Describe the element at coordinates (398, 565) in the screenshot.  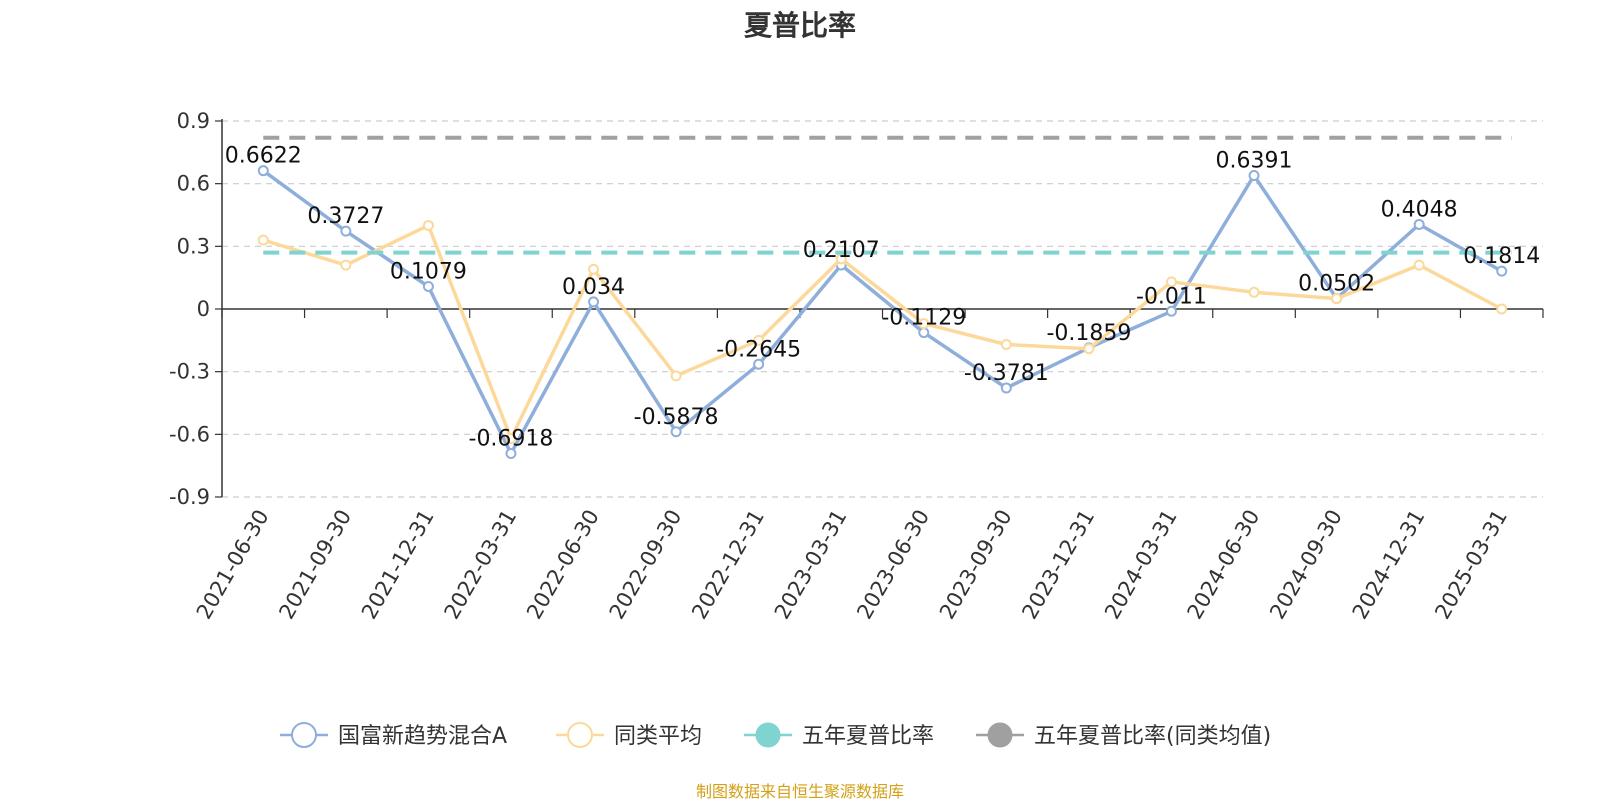
I see `x-tick-label: 2021-12-31` at that location.